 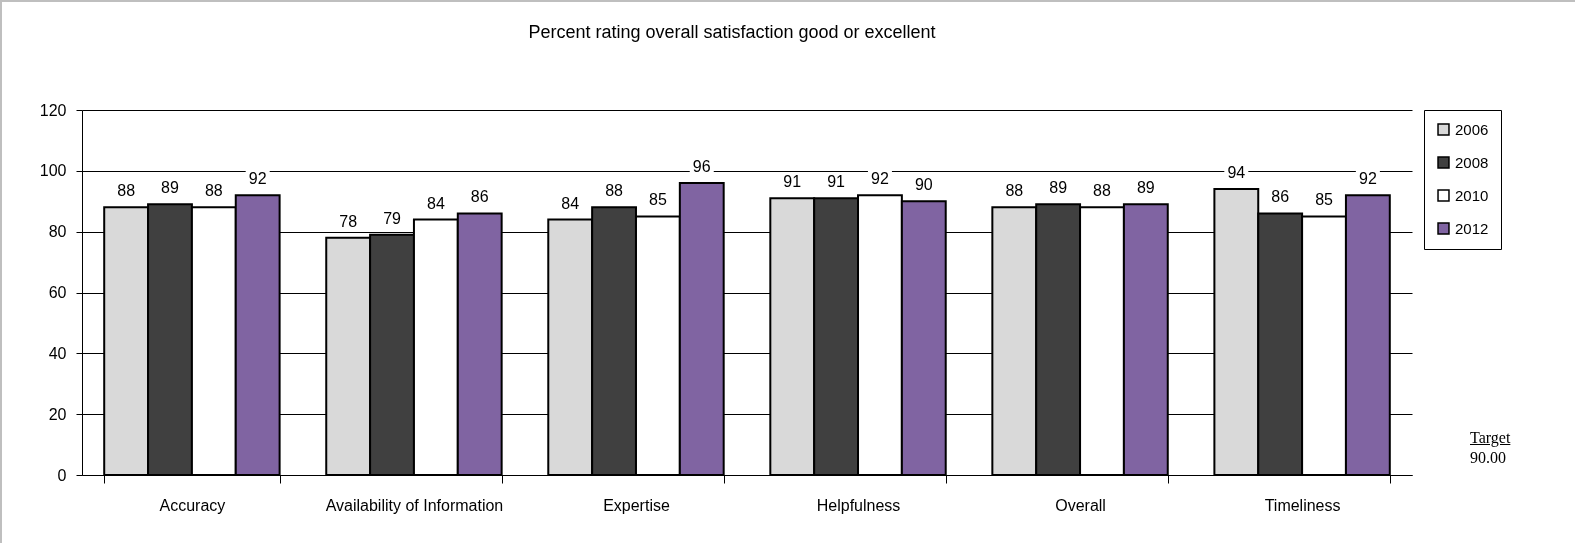 What do you see at coordinates (858, 505) in the screenshot?
I see `x-tick-label: Helpfulness` at bounding box center [858, 505].